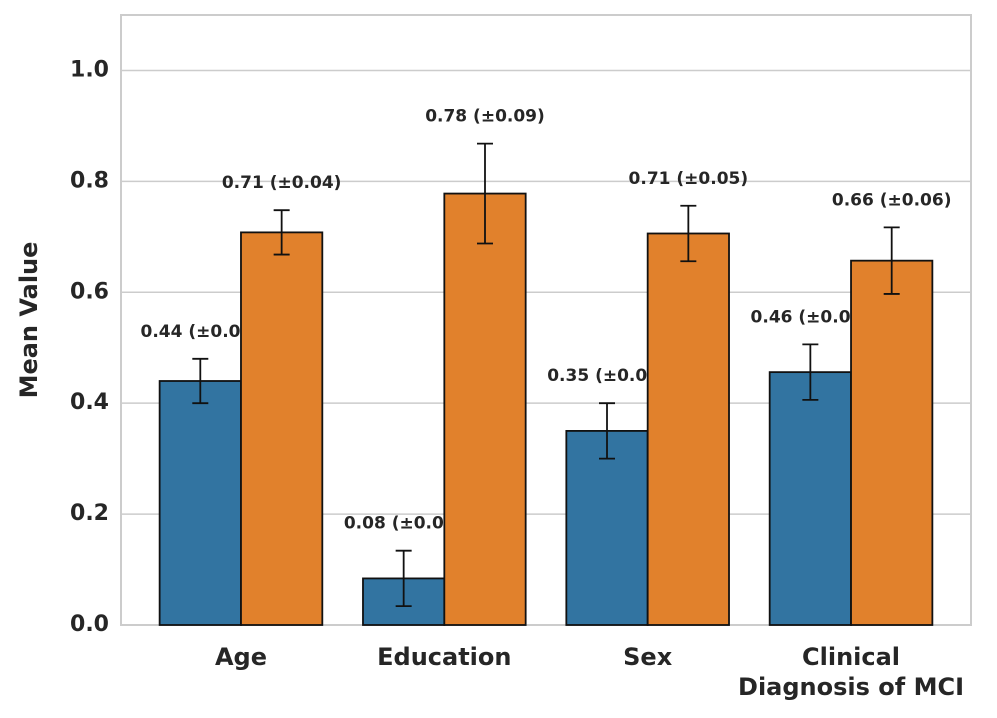  What do you see at coordinates (89, 402) in the screenshot?
I see `y-tick-label: 0.4` at bounding box center [89, 402].